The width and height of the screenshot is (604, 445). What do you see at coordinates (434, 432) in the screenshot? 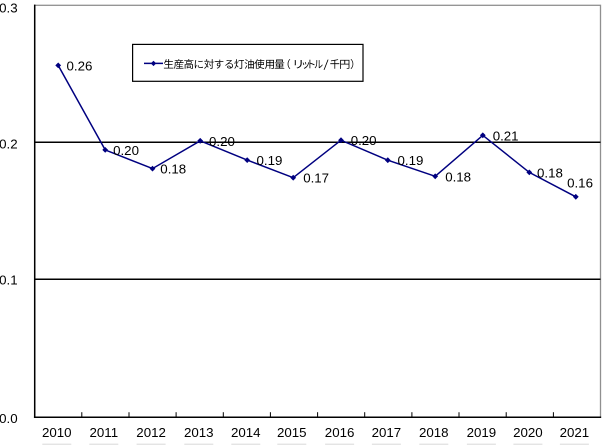
I see `svg-text: 2018` at bounding box center [434, 432].